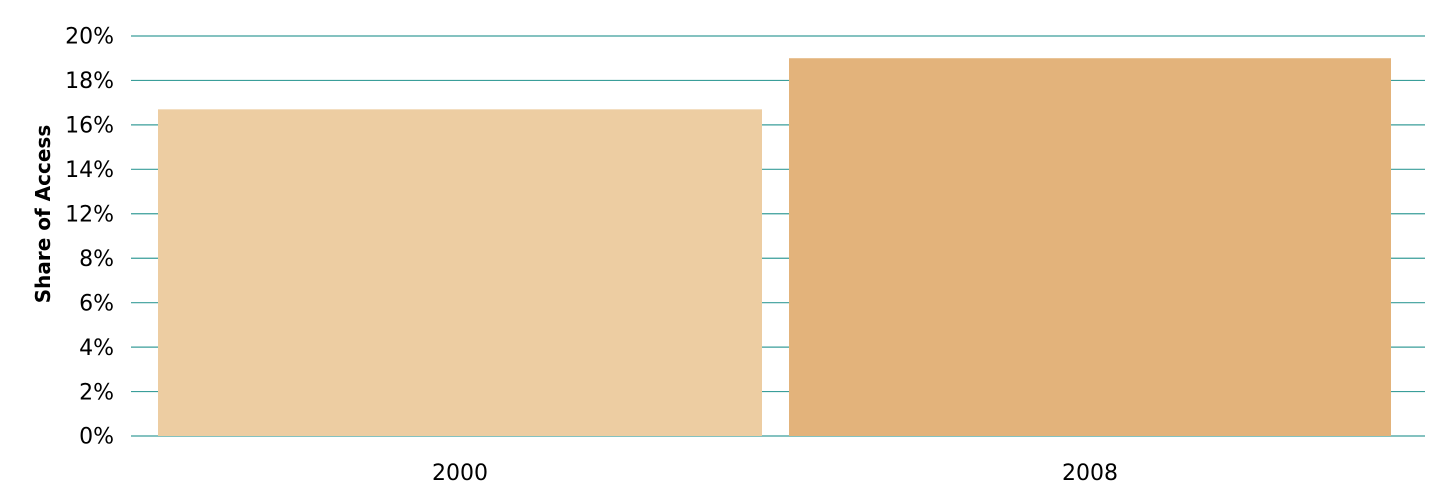  Describe the element at coordinates (96, 259) in the screenshot. I see `y-tick-label: 8%` at that location.